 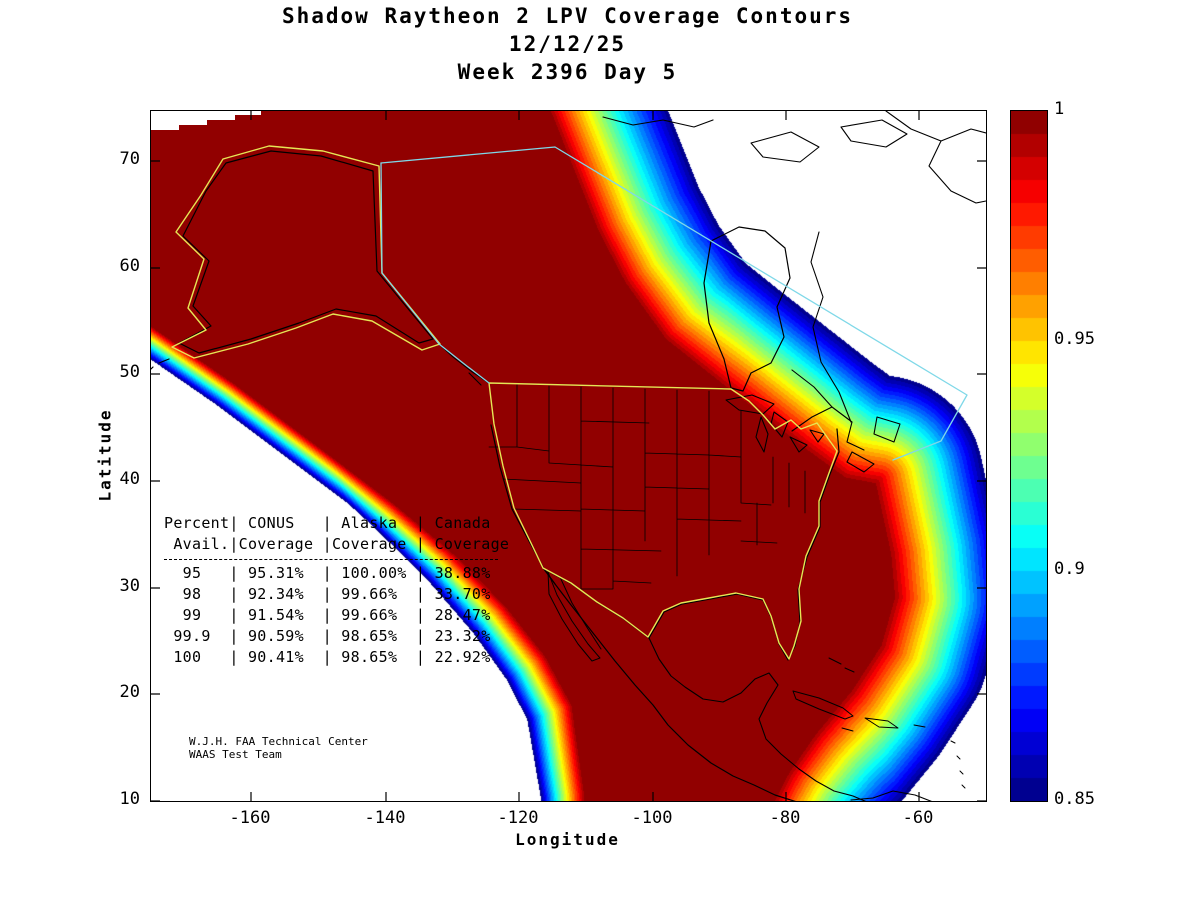 I want to click on title-line-2: 12/12/25, so click(x=567, y=44).